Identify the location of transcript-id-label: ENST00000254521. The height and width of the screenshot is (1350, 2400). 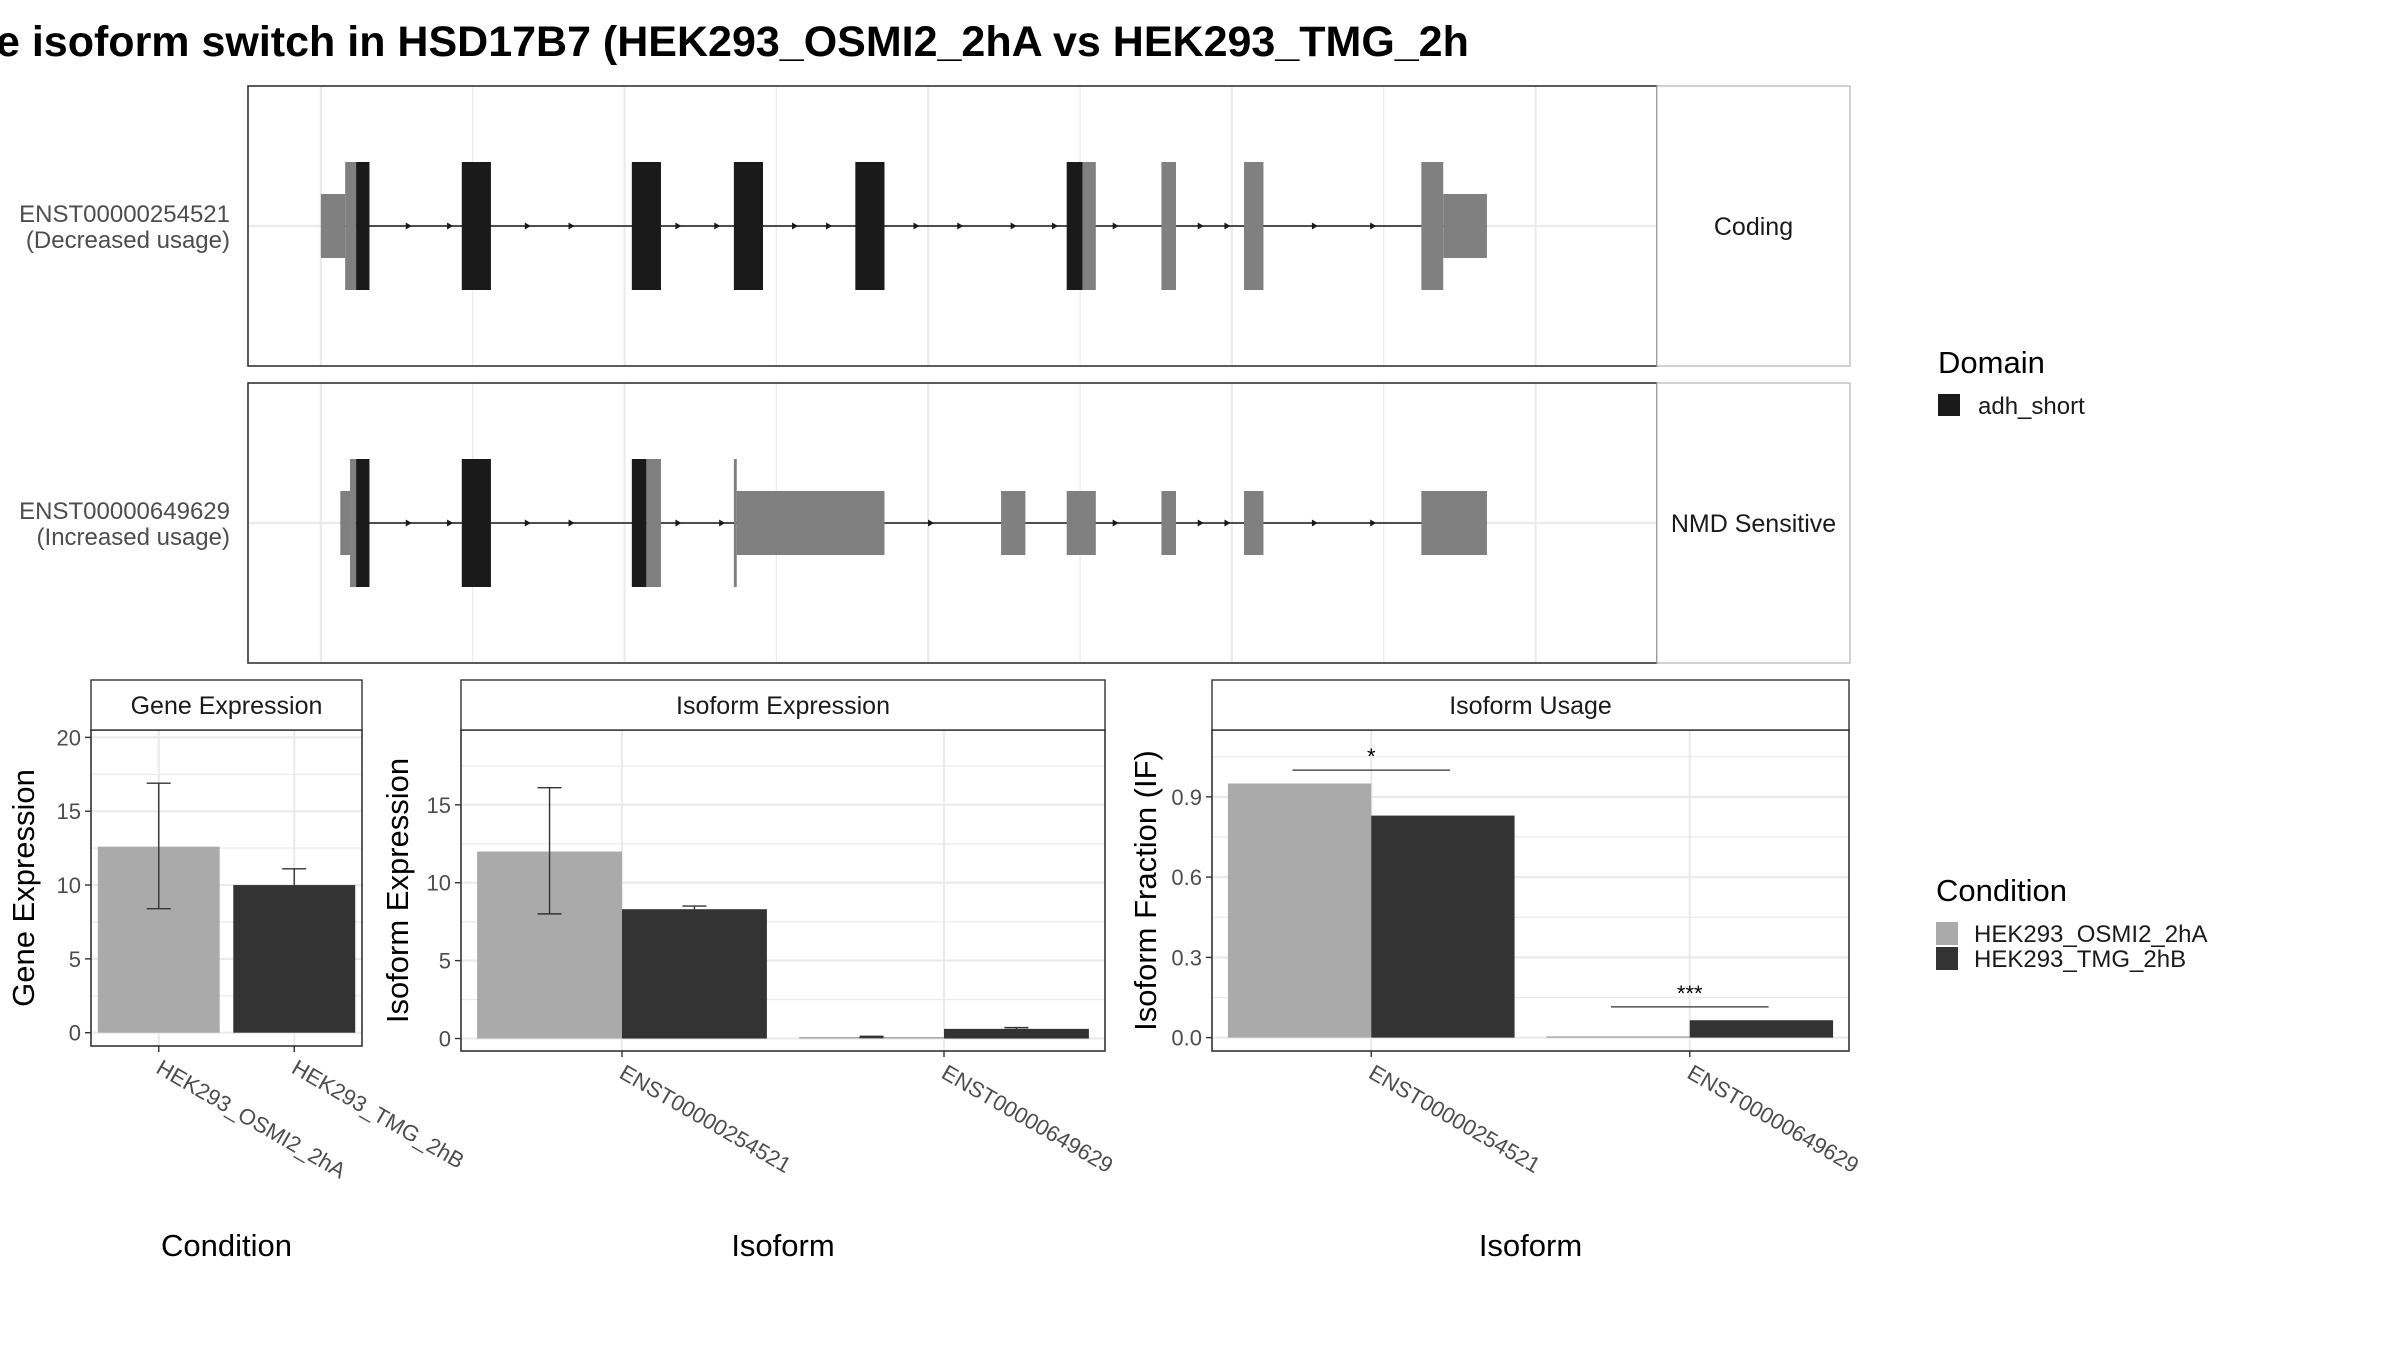
(124, 214).